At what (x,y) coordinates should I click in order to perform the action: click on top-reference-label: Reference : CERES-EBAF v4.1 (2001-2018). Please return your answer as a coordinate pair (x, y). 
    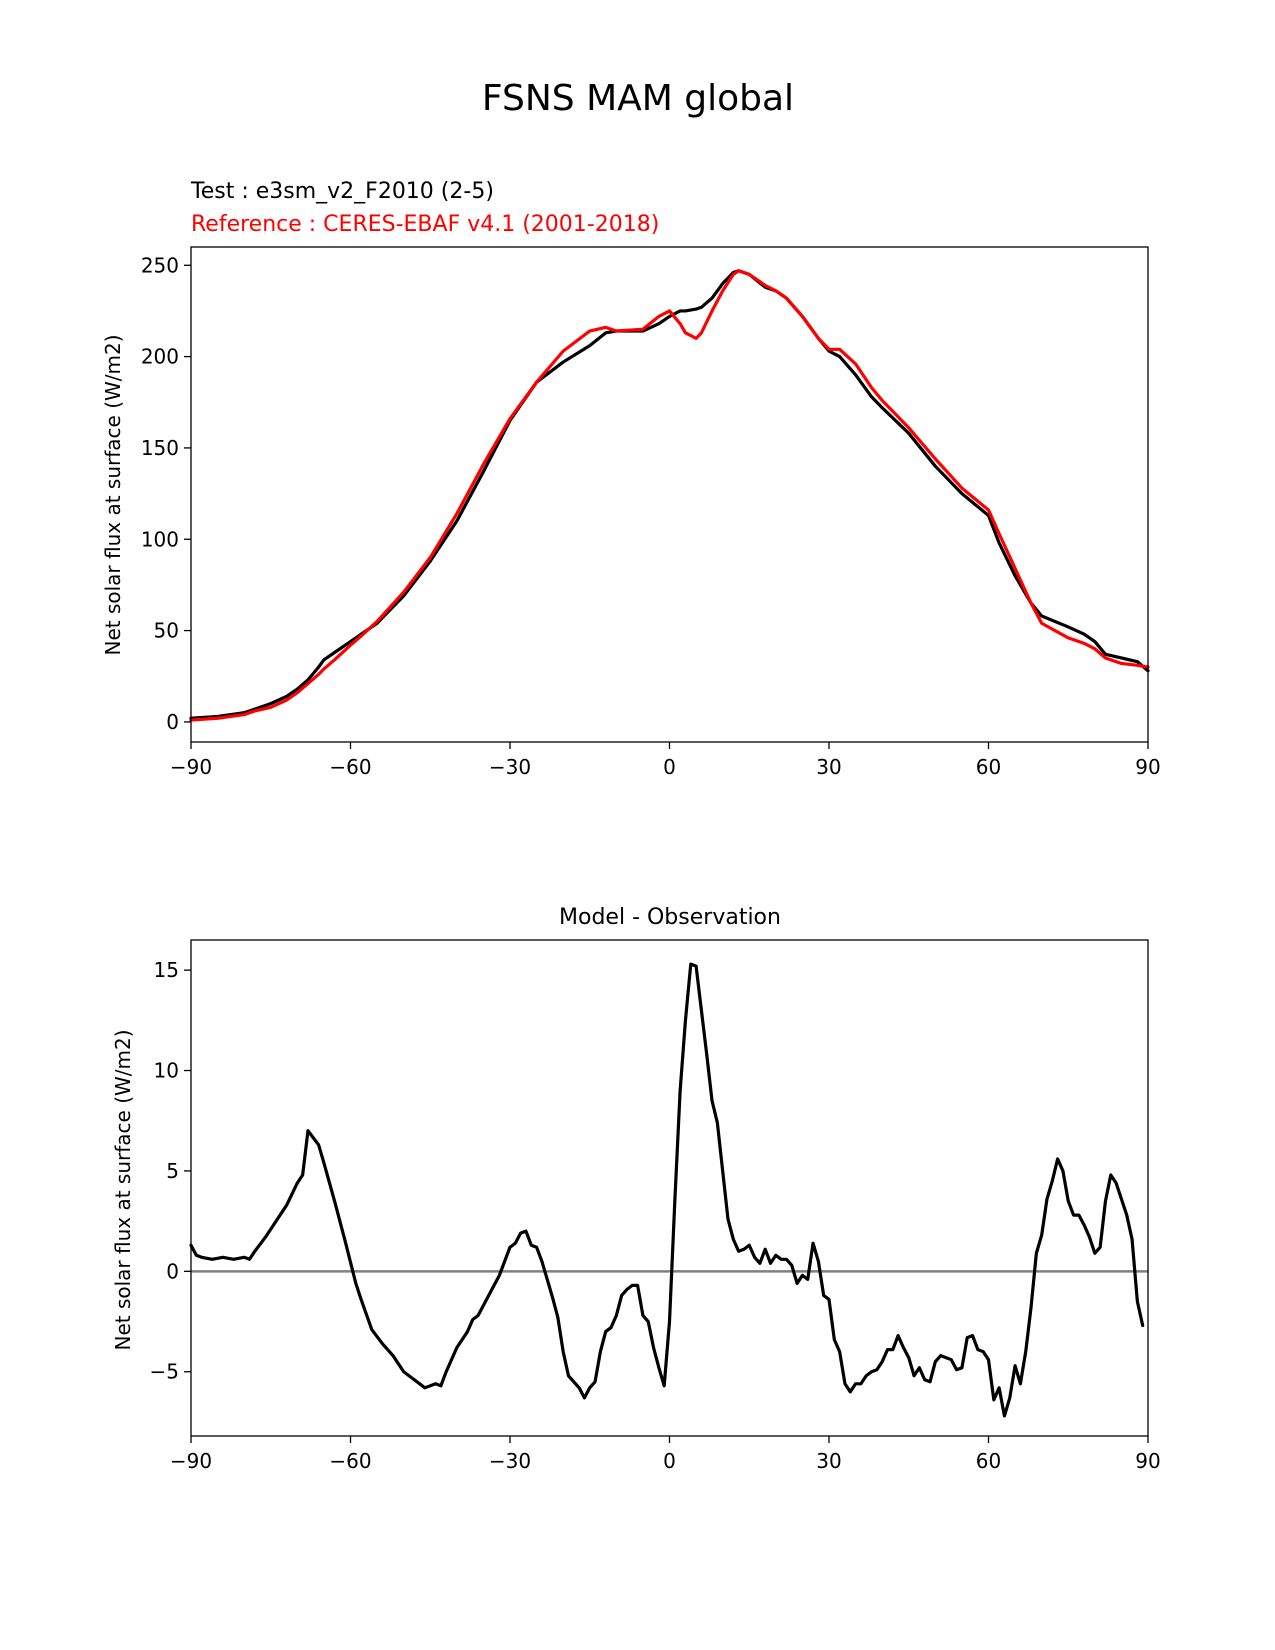
    Looking at the image, I should click on (425, 224).